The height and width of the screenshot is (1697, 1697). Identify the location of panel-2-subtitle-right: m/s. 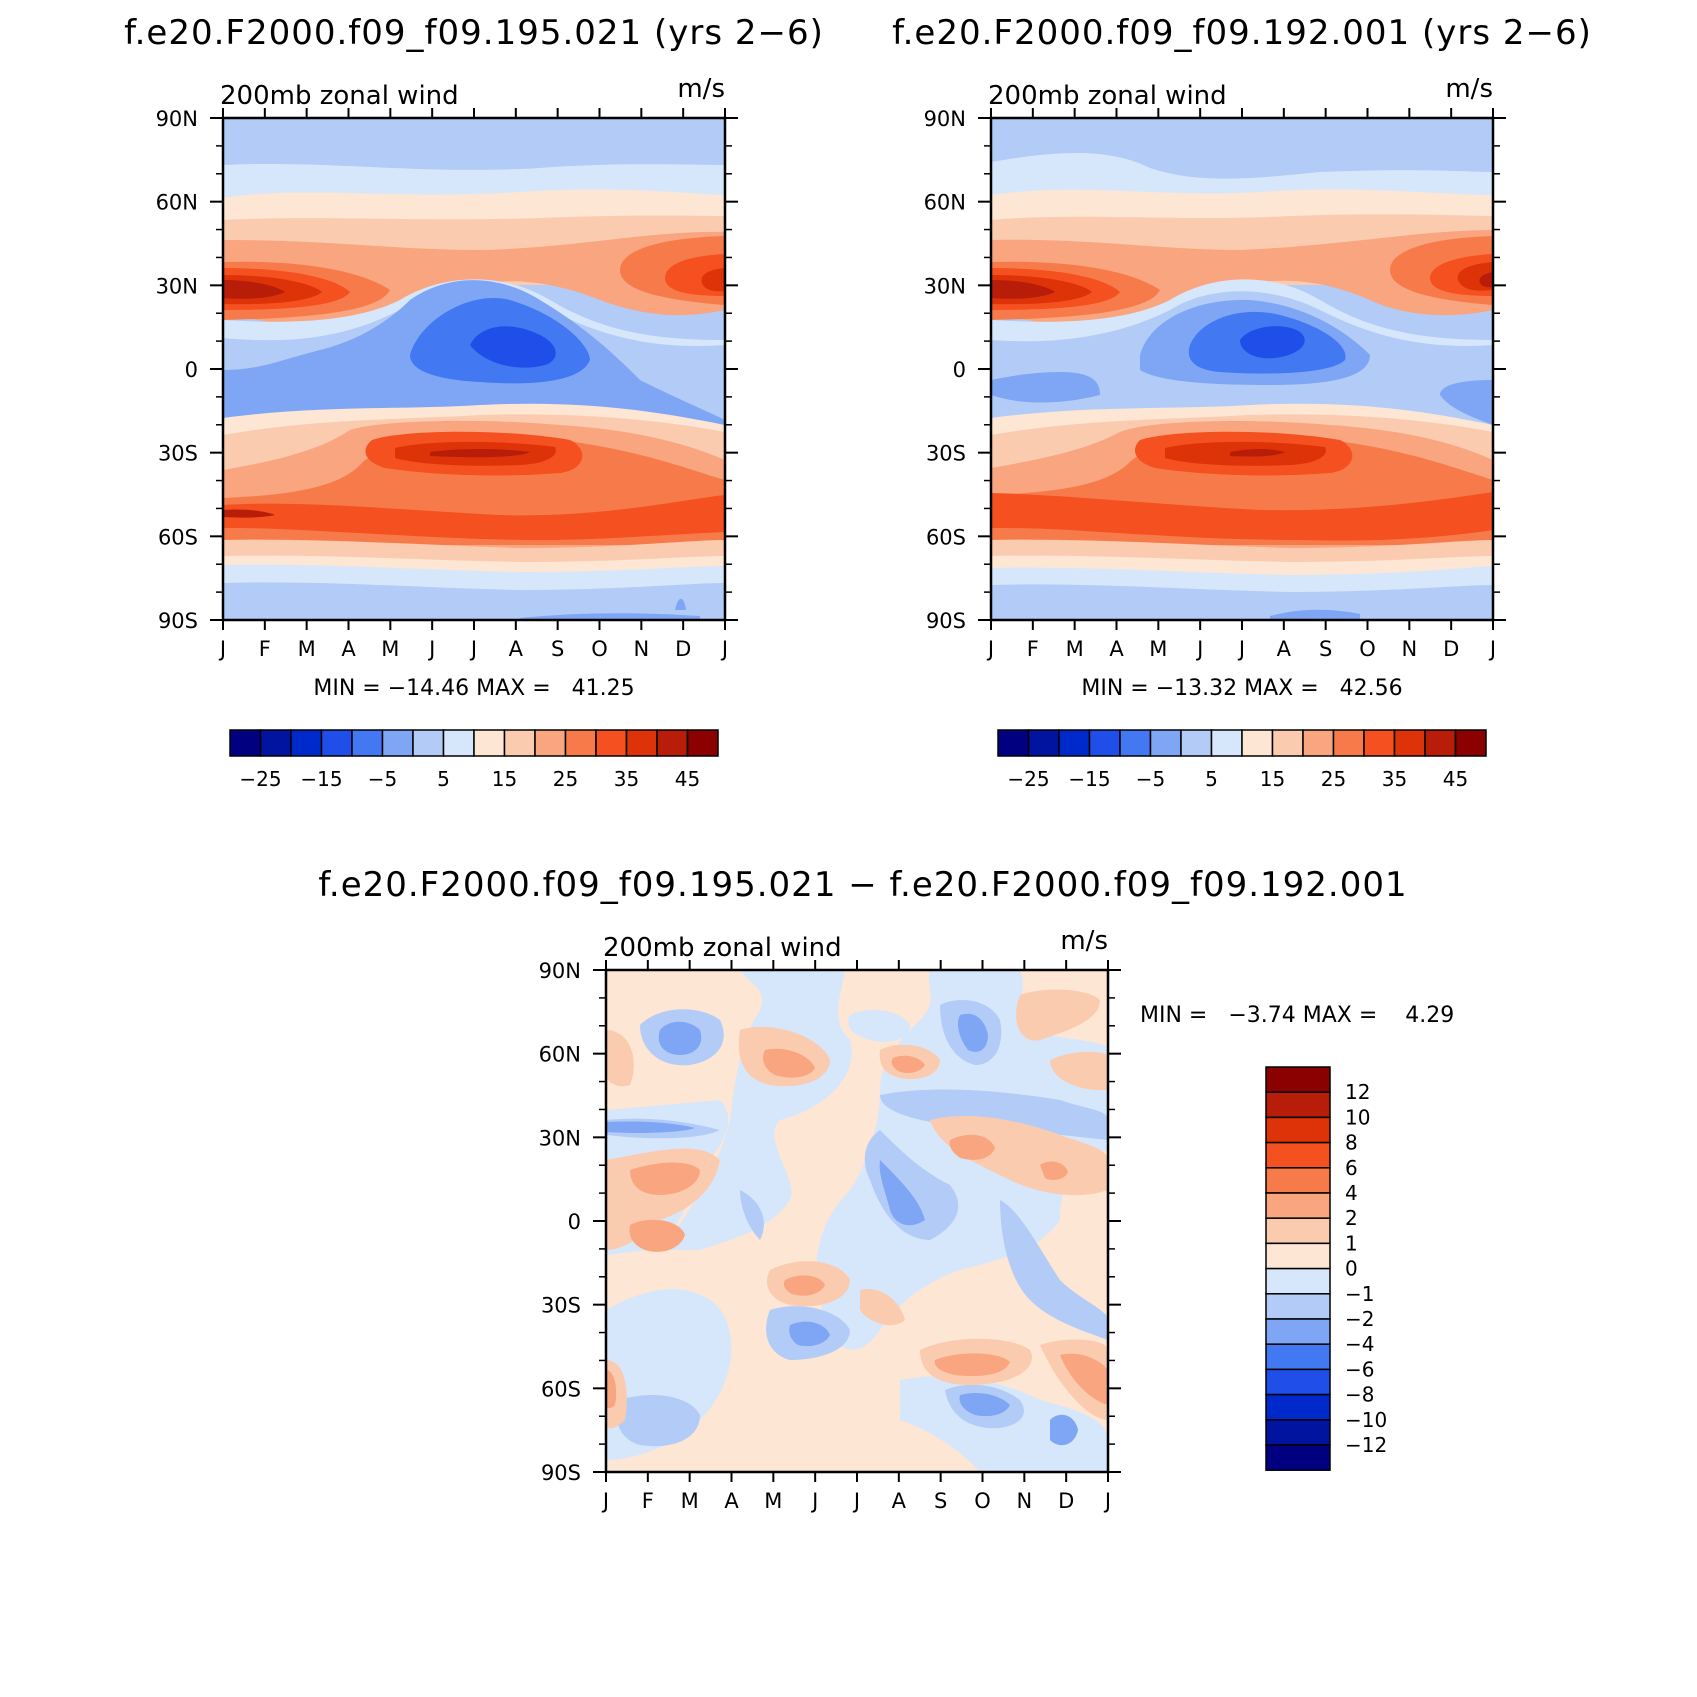
(1469, 89).